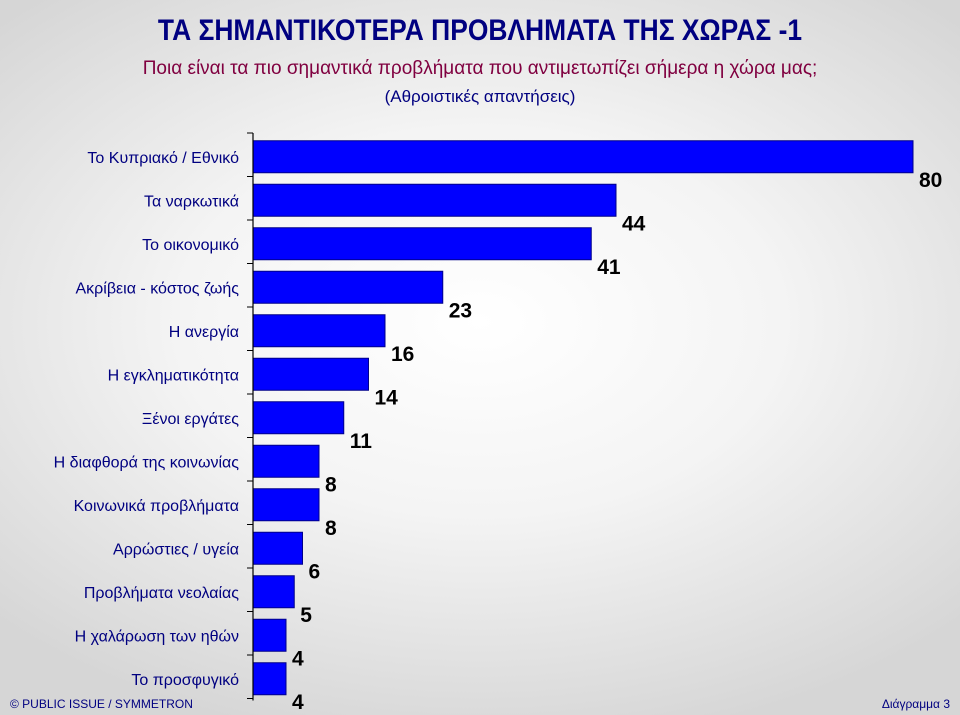 The width and height of the screenshot is (960, 715). What do you see at coordinates (191, 201) in the screenshot?
I see `category-label: Τα ναρκωτικά` at bounding box center [191, 201].